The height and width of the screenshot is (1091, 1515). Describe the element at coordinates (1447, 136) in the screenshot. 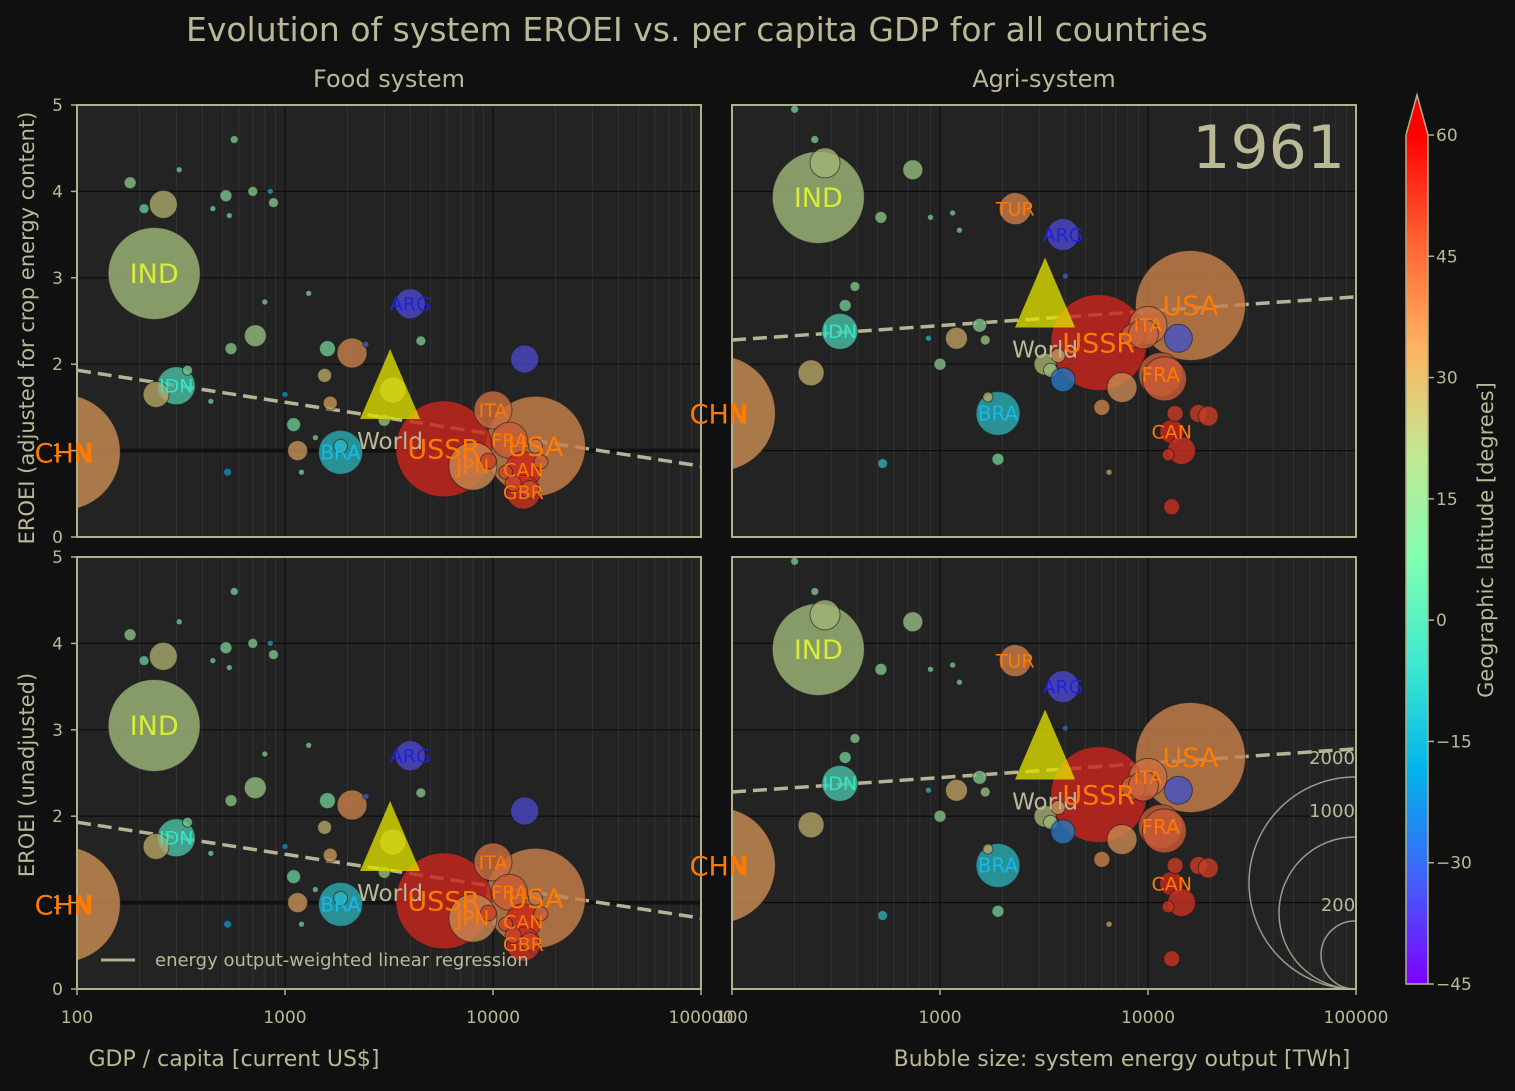

I see `colorbar-tick-label: 60` at that location.